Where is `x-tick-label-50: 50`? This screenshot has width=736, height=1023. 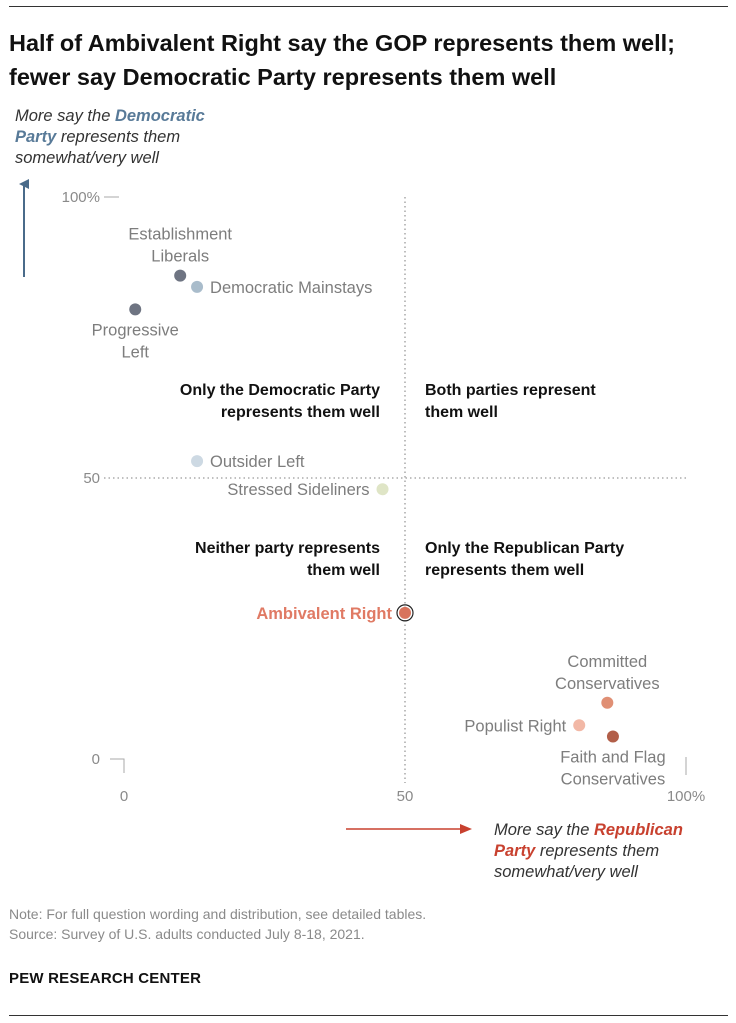
x-tick-label-50: 50 is located at coordinates (405, 796).